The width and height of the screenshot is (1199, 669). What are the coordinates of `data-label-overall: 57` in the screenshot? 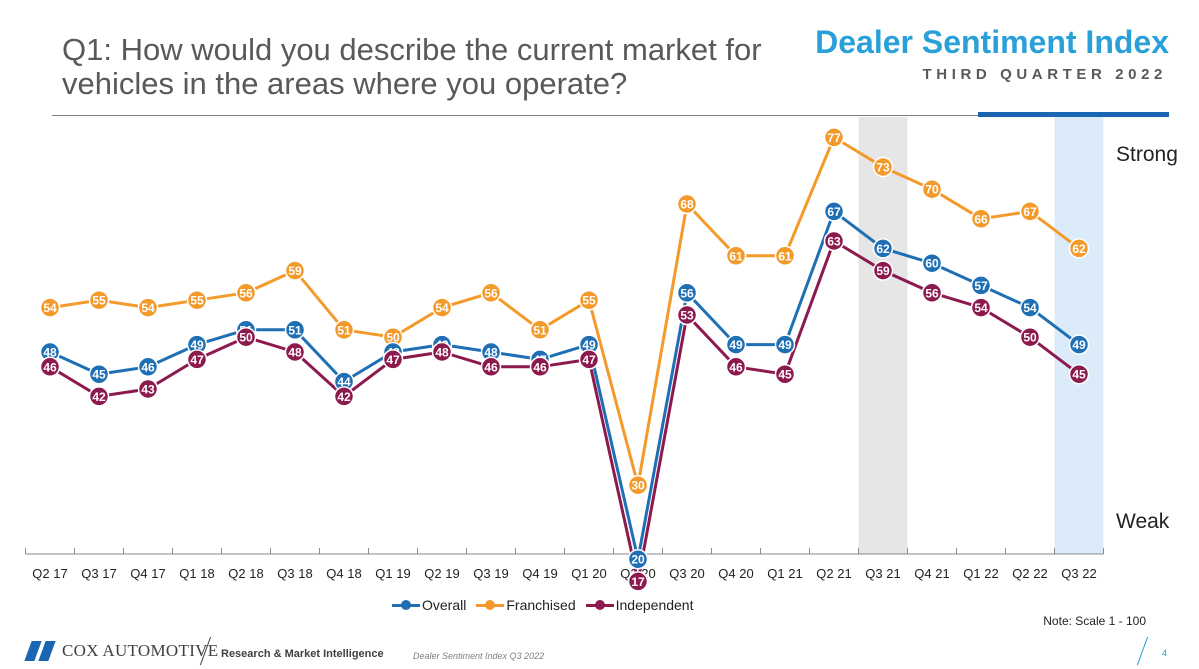 It's located at (981, 286).